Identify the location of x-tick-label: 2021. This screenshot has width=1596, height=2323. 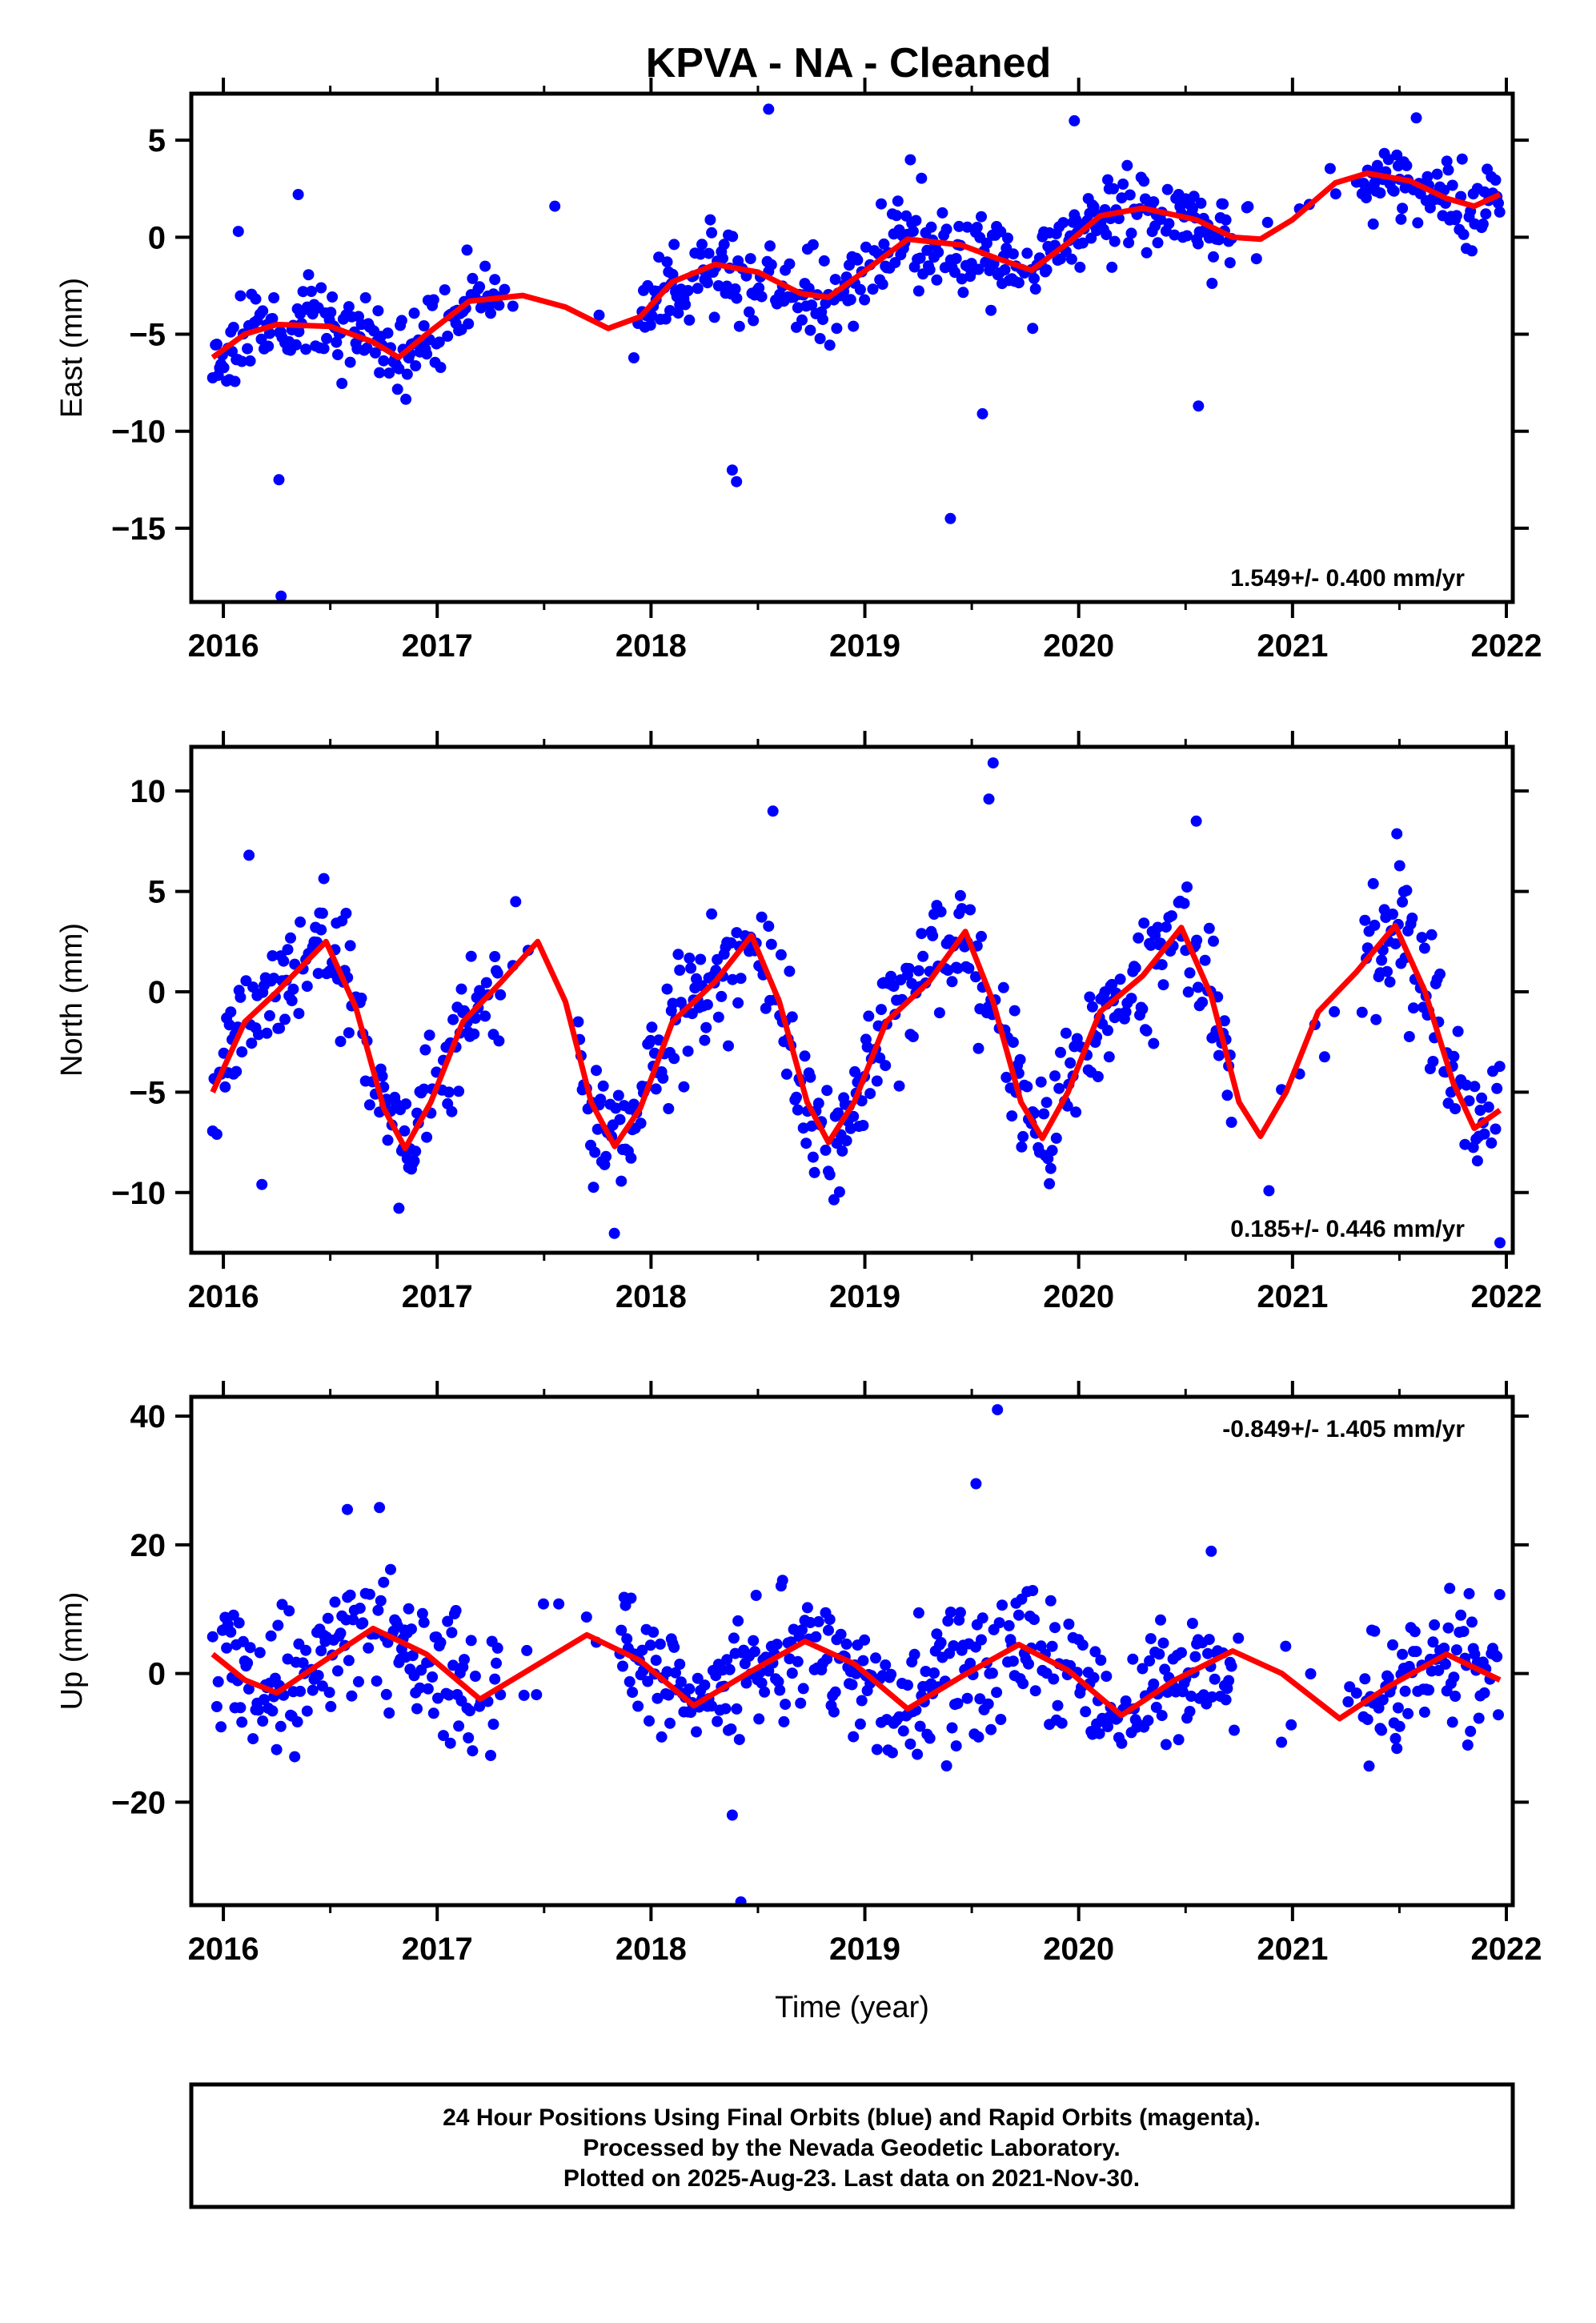
(1292, 646).